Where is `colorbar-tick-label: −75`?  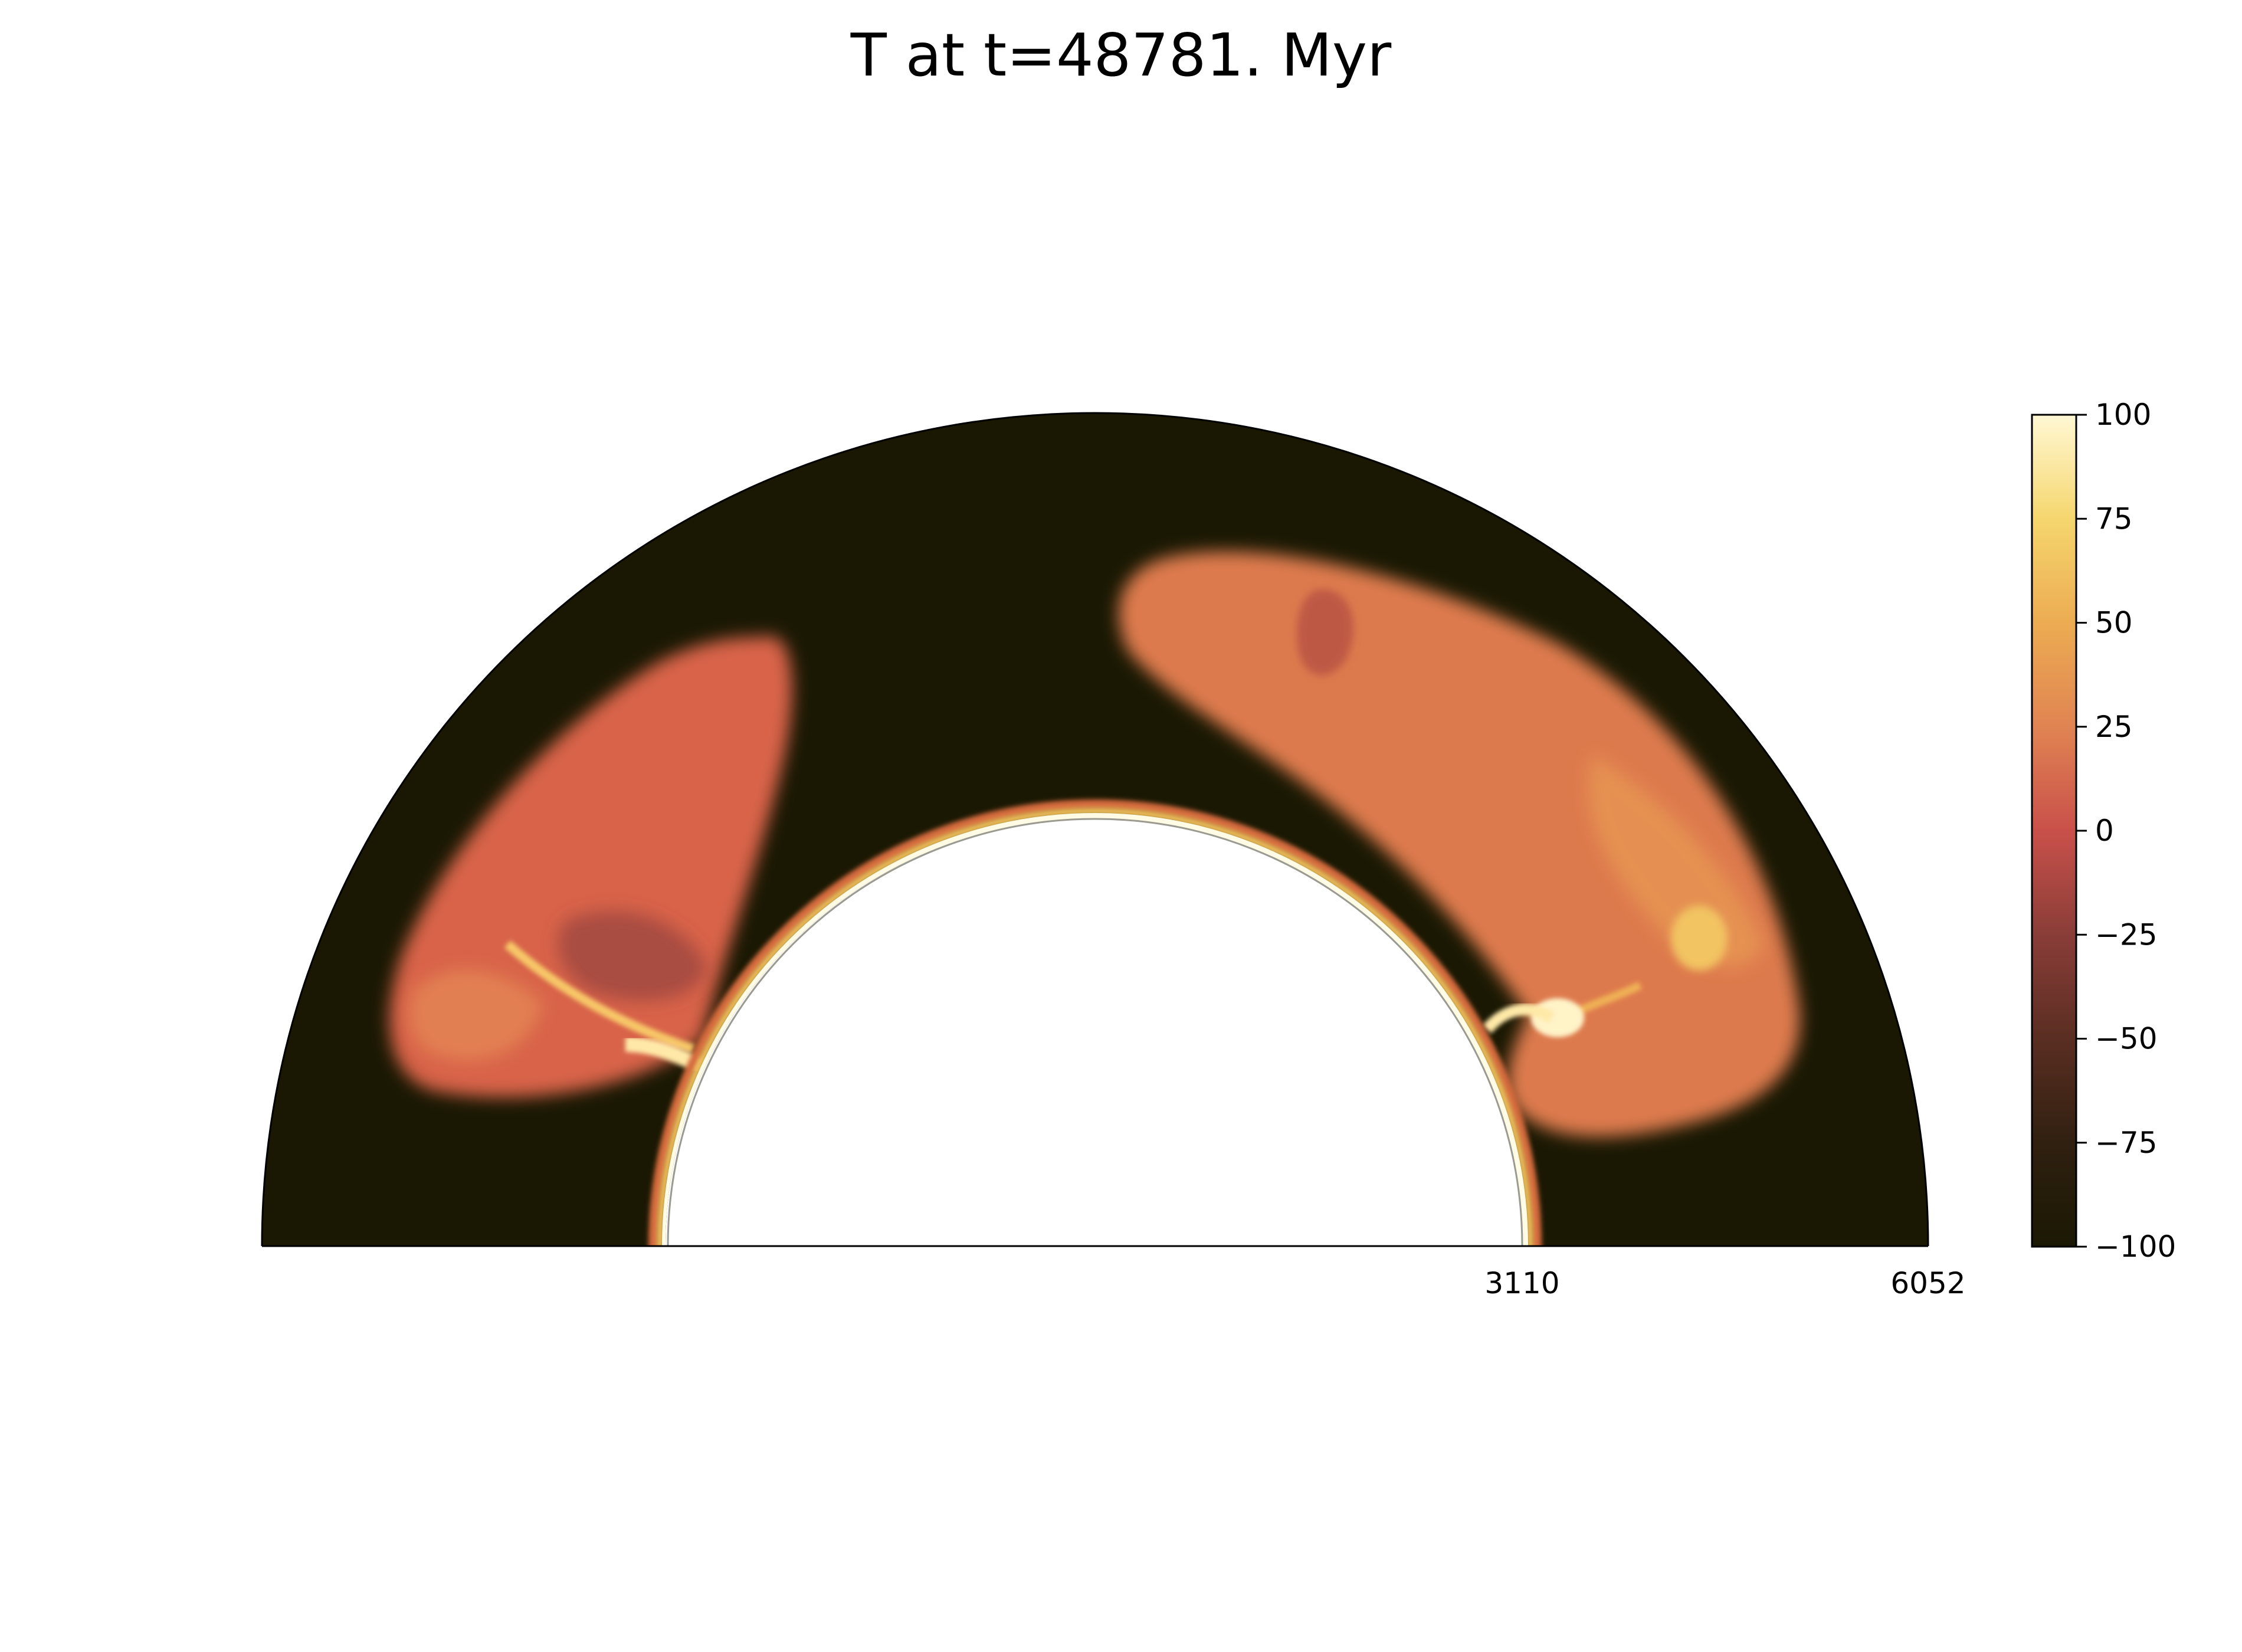
colorbar-tick-label: −75 is located at coordinates (2126, 1143).